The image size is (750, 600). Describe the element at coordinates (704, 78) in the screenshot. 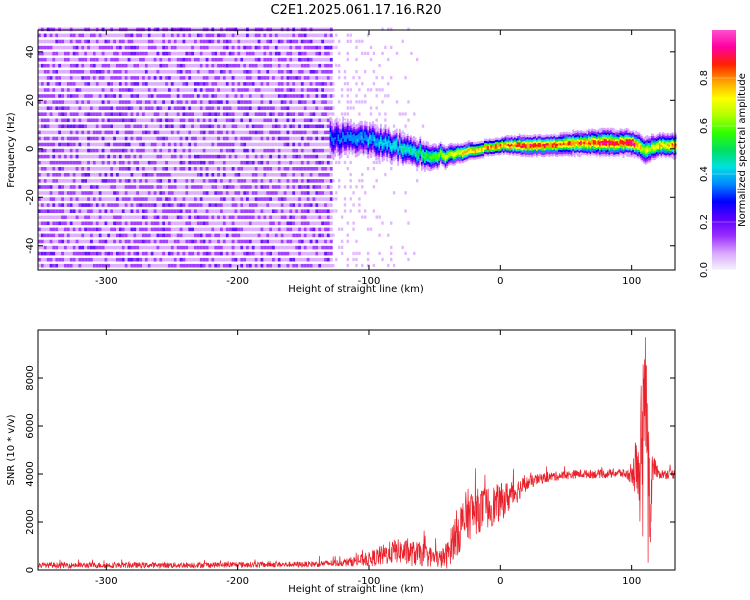

I see `colorbar-tick-label: 0.8` at that location.